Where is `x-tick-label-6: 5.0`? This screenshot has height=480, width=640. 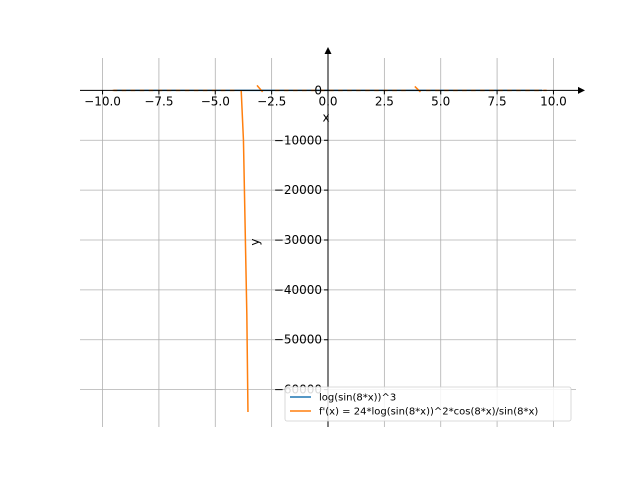
x-tick-label-6: 5.0 is located at coordinates (440, 101).